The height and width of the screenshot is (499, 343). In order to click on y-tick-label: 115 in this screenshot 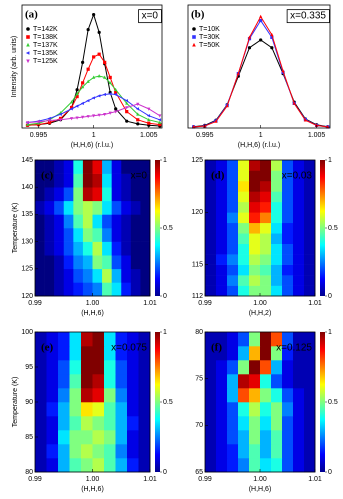, I will do `click(197, 264)`.